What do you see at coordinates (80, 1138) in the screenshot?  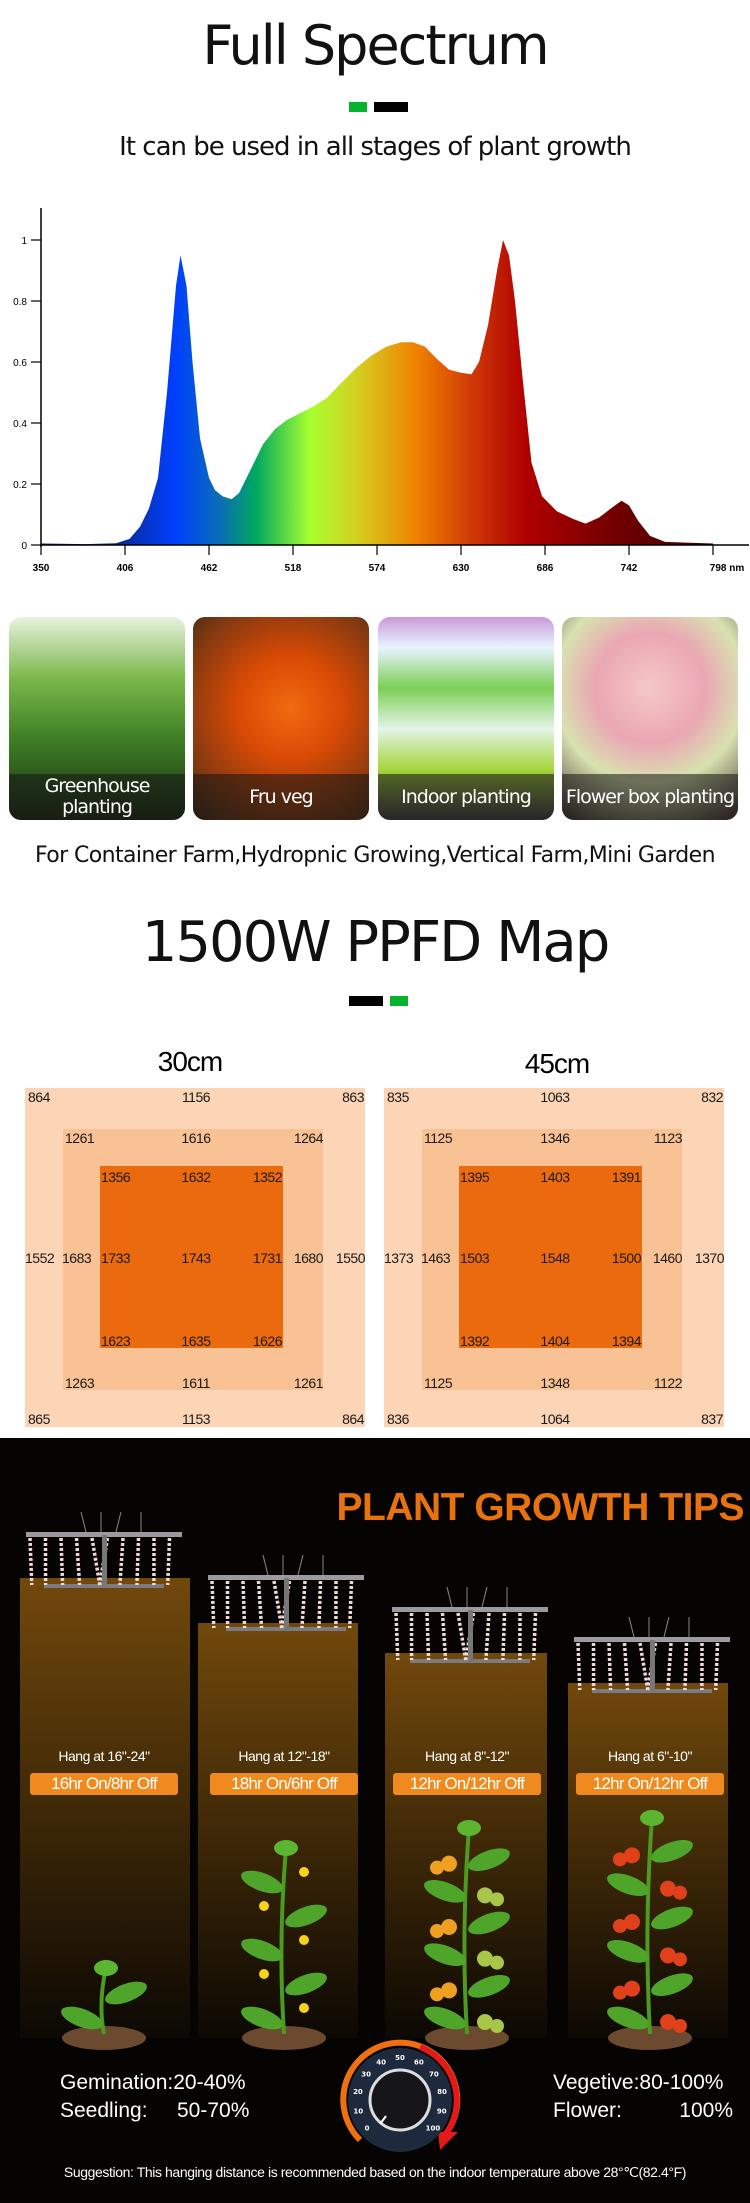 I see `ppfd-value-mid: 1261` at bounding box center [80, 1138].